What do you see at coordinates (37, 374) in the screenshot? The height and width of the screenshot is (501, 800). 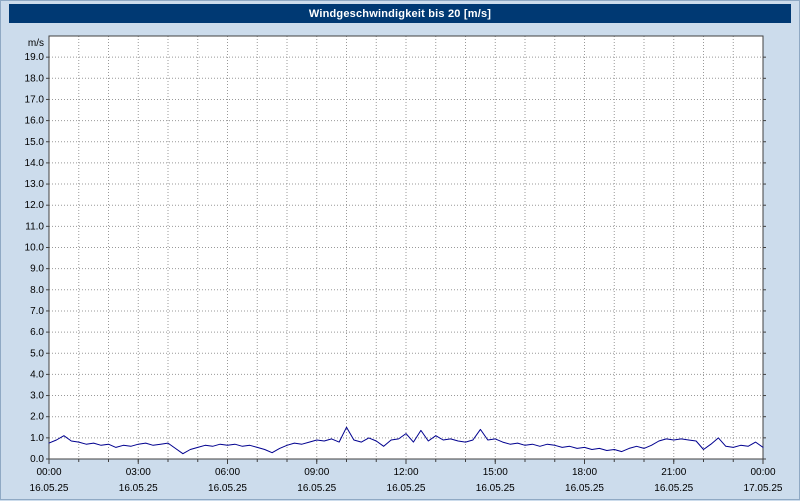 I see `svg-text: 4.0` at bounding box center [37, 374].